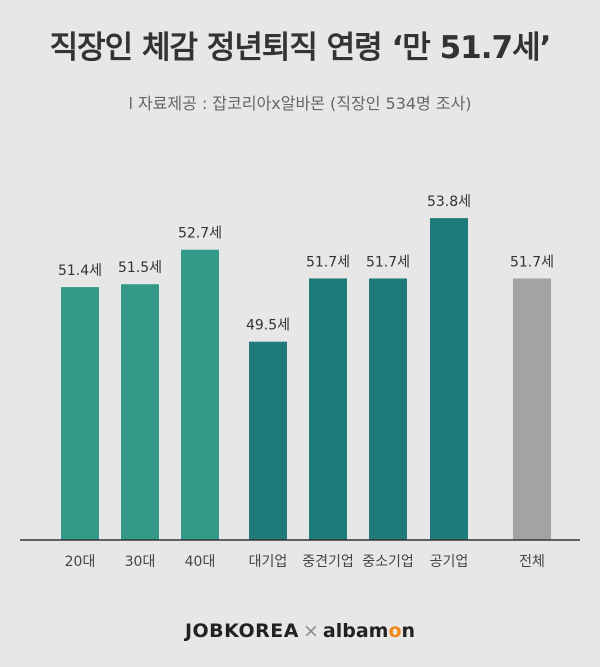 The width and height of the screenshot is (600, 667). I want to click on value-label: 52.7세, so click(200, 234).